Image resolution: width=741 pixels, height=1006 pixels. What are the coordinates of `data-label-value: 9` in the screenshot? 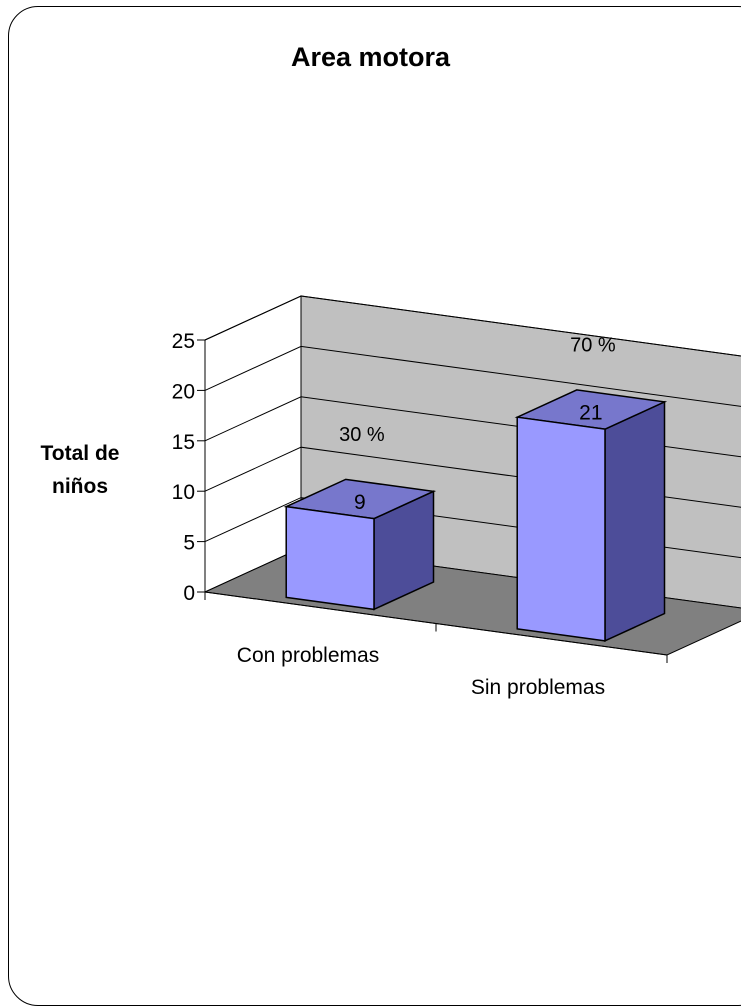 It's located at (360, 502).